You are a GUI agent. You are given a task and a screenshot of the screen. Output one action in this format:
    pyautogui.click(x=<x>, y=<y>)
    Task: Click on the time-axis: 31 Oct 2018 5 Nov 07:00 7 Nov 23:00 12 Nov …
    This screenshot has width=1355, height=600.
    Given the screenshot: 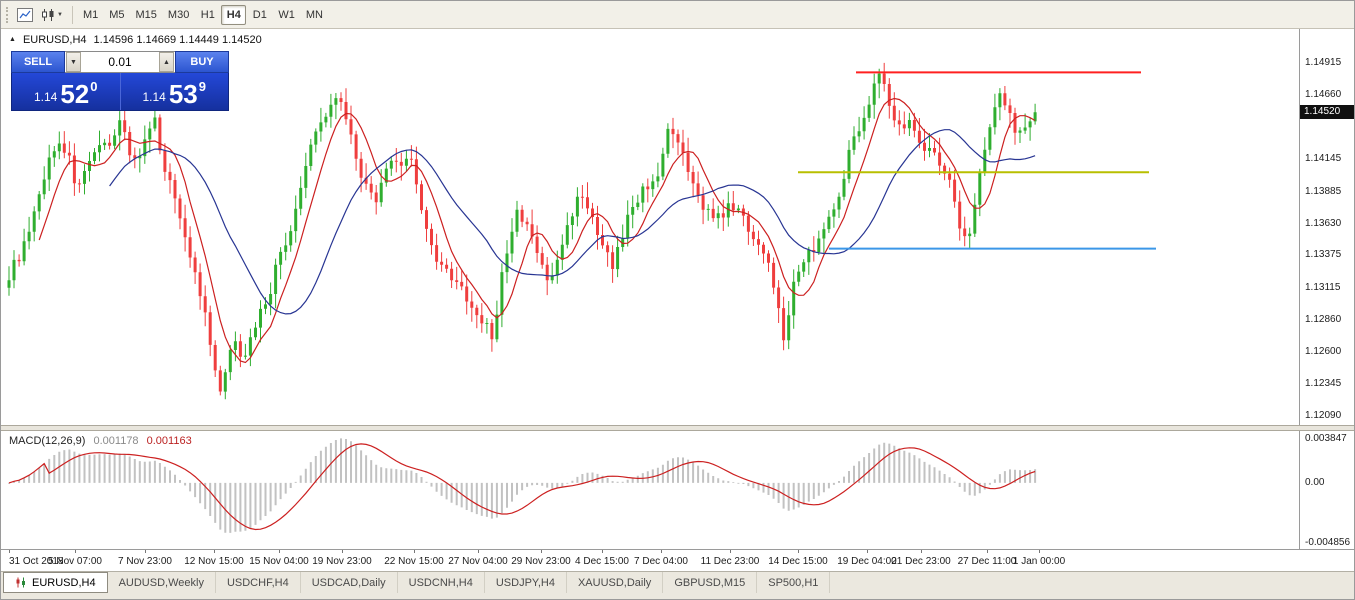 What is the action you would take?
    pyautogui.click(x=677, y=560)
    